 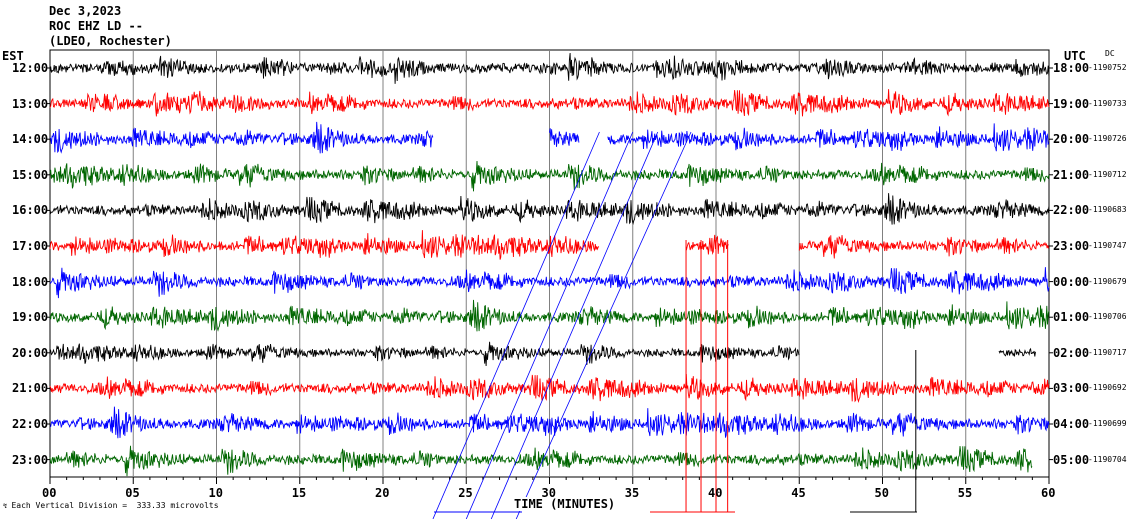 I want to click on dc-offset-label: -1190706, so click(x=1107, y=317).